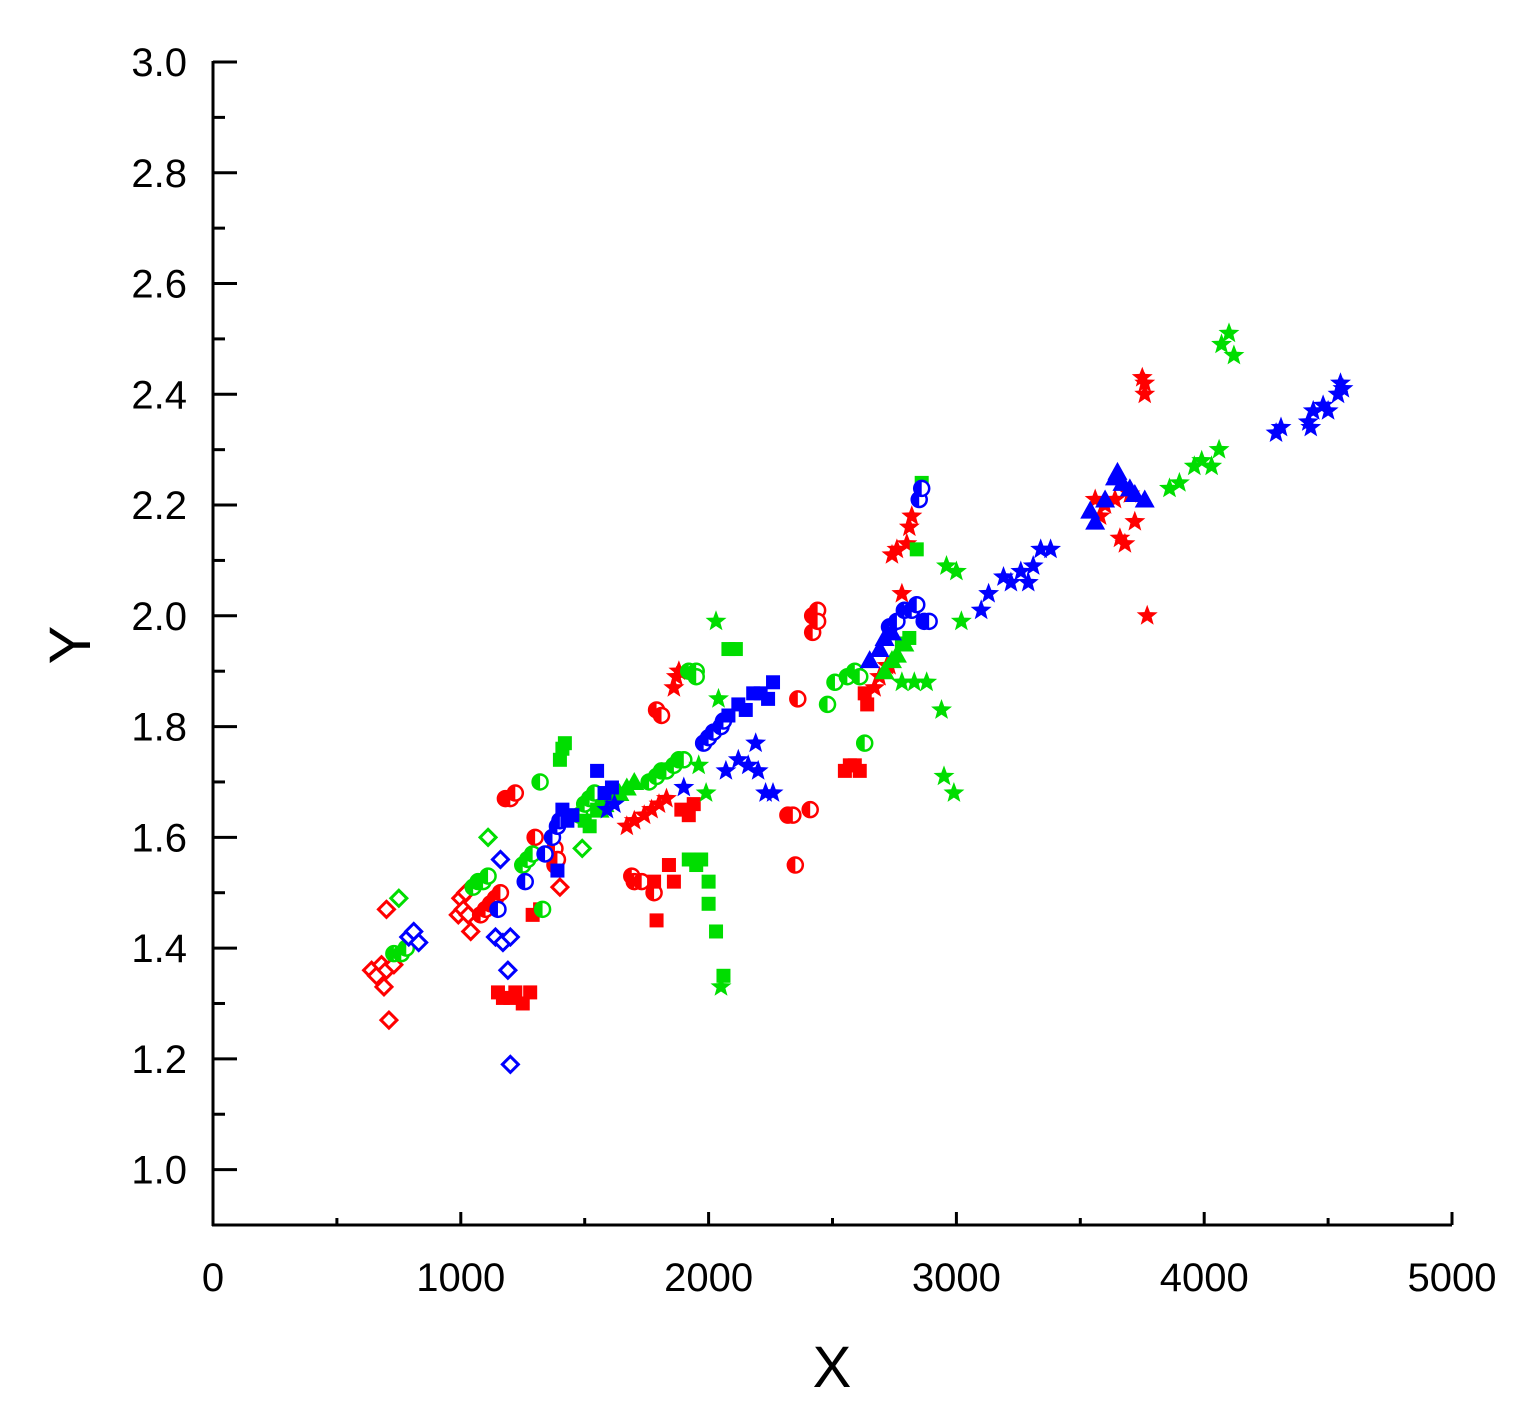 This screenshot has width=1525, height=1419. I want to click on y-tick-label: 1.4, so click(159, 949).